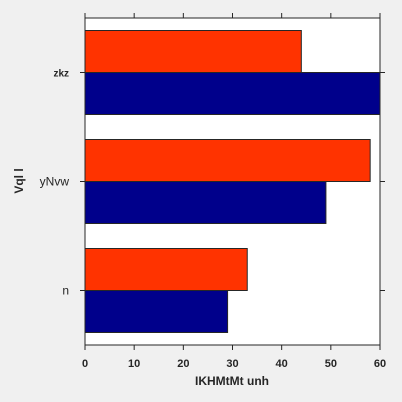 The height and width of the screenshot is (402, 402). Describe the element at coordinates (55, 182) in the screenshot. I see `y-tick-label-yNvw: yNvw` at that location.